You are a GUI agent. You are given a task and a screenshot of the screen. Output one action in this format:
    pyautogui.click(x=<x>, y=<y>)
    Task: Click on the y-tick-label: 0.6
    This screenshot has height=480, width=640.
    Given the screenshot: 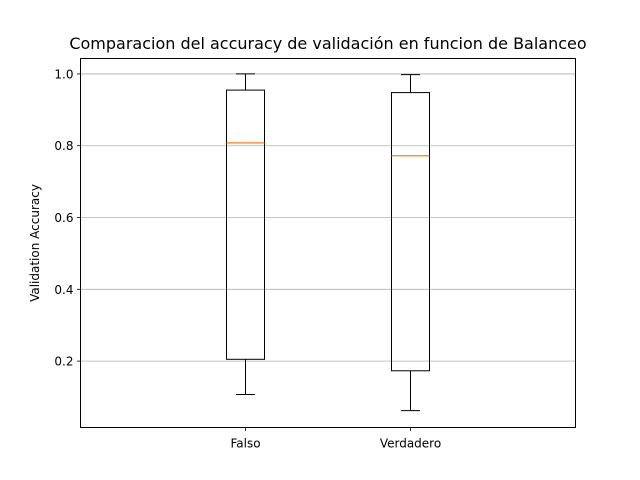 What is the action you would take?
    pyautogui.click(x=63, y=218)
    